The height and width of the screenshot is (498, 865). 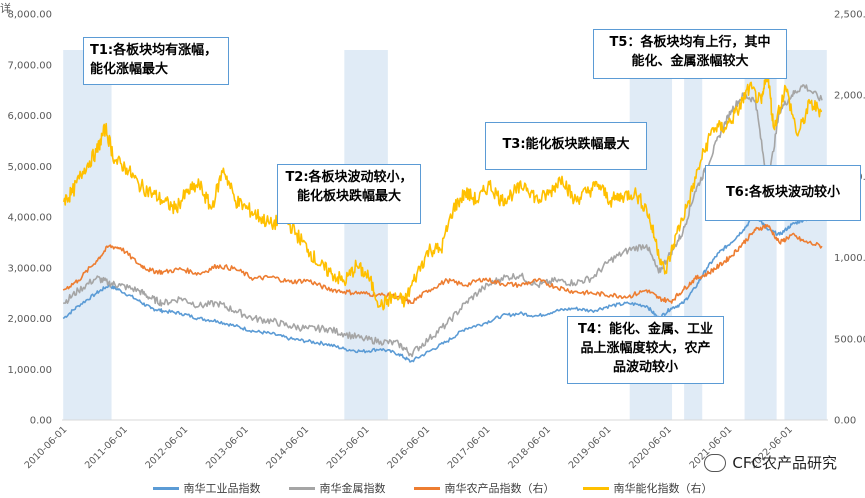 I want to click on x-tick-label: 2015-06-01, so click(x=348, y=447).